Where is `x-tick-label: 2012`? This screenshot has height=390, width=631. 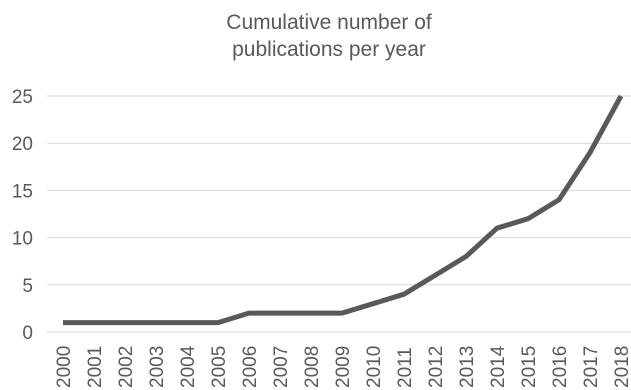 x-tick-label: 2012 is located at coordinates (436, 367).